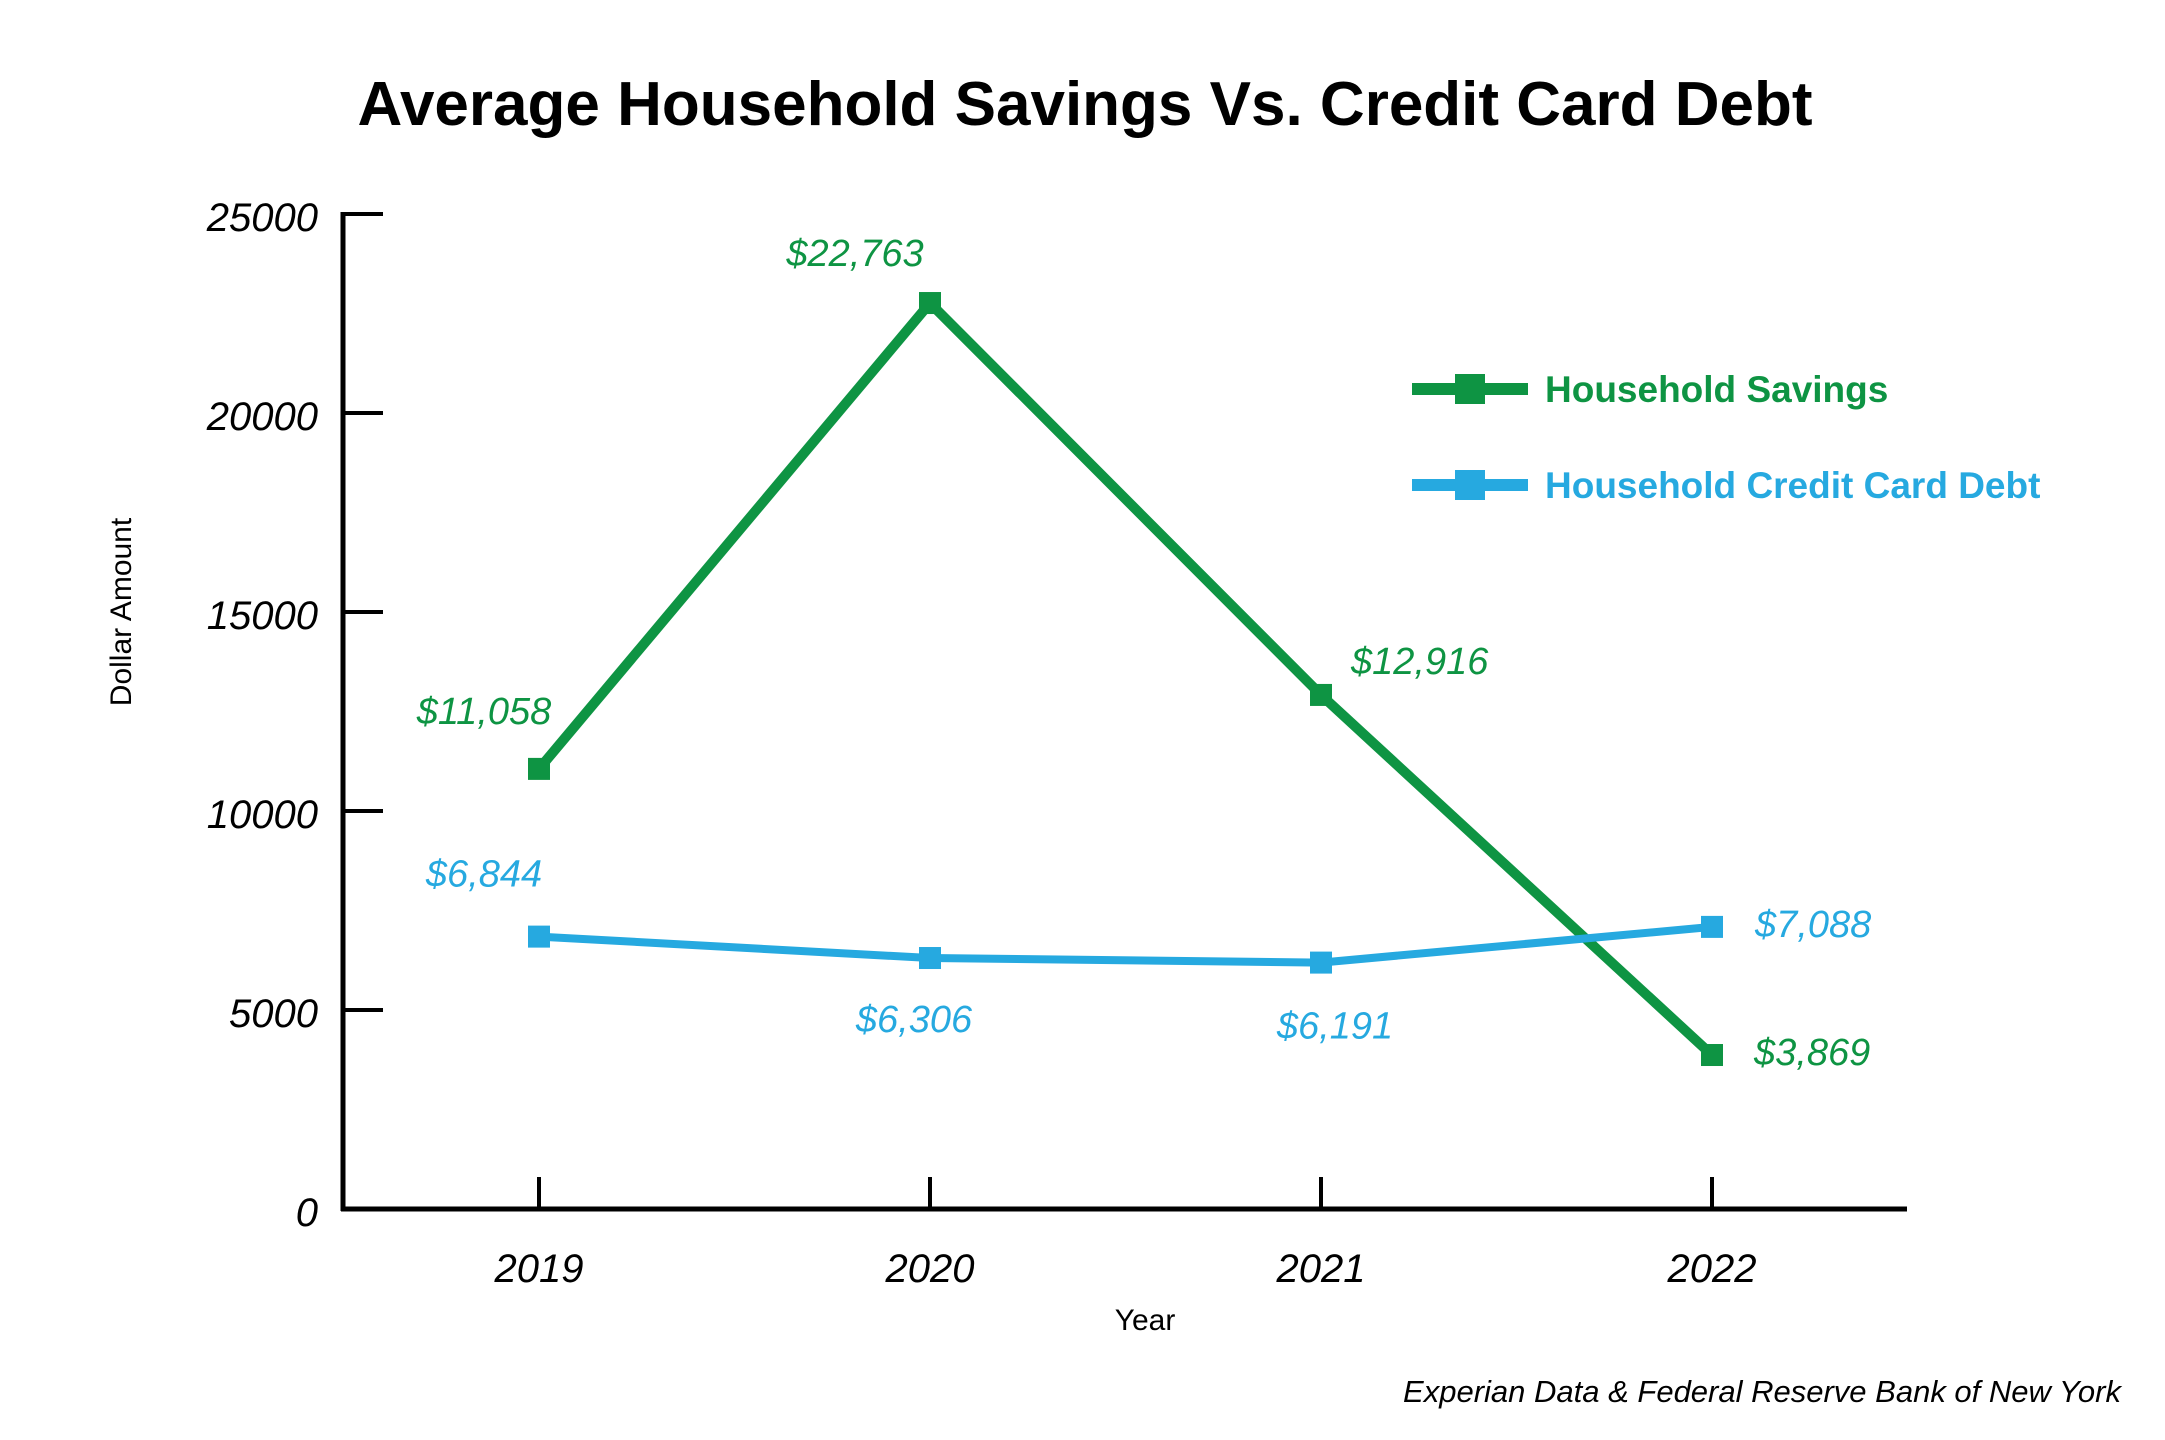 The image size is (2165, 1440). I want to click on y-tick-label: 15000, so click(262, 616).